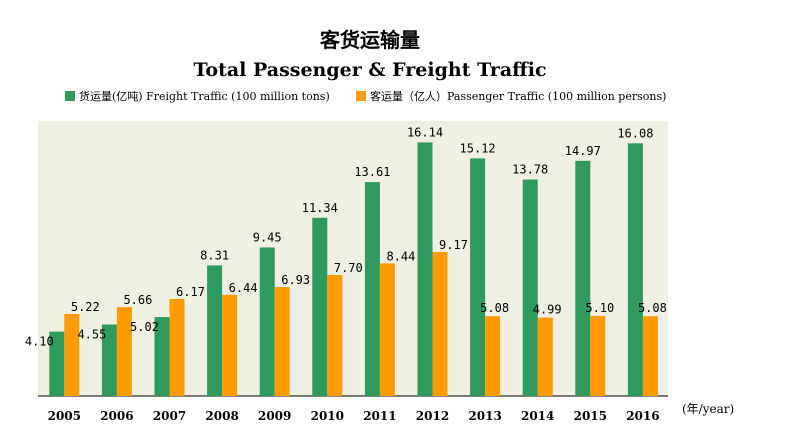  Describe the element at coordinates (230, 345) in the screenshot. I see `passenger-bar-2008` at that location.